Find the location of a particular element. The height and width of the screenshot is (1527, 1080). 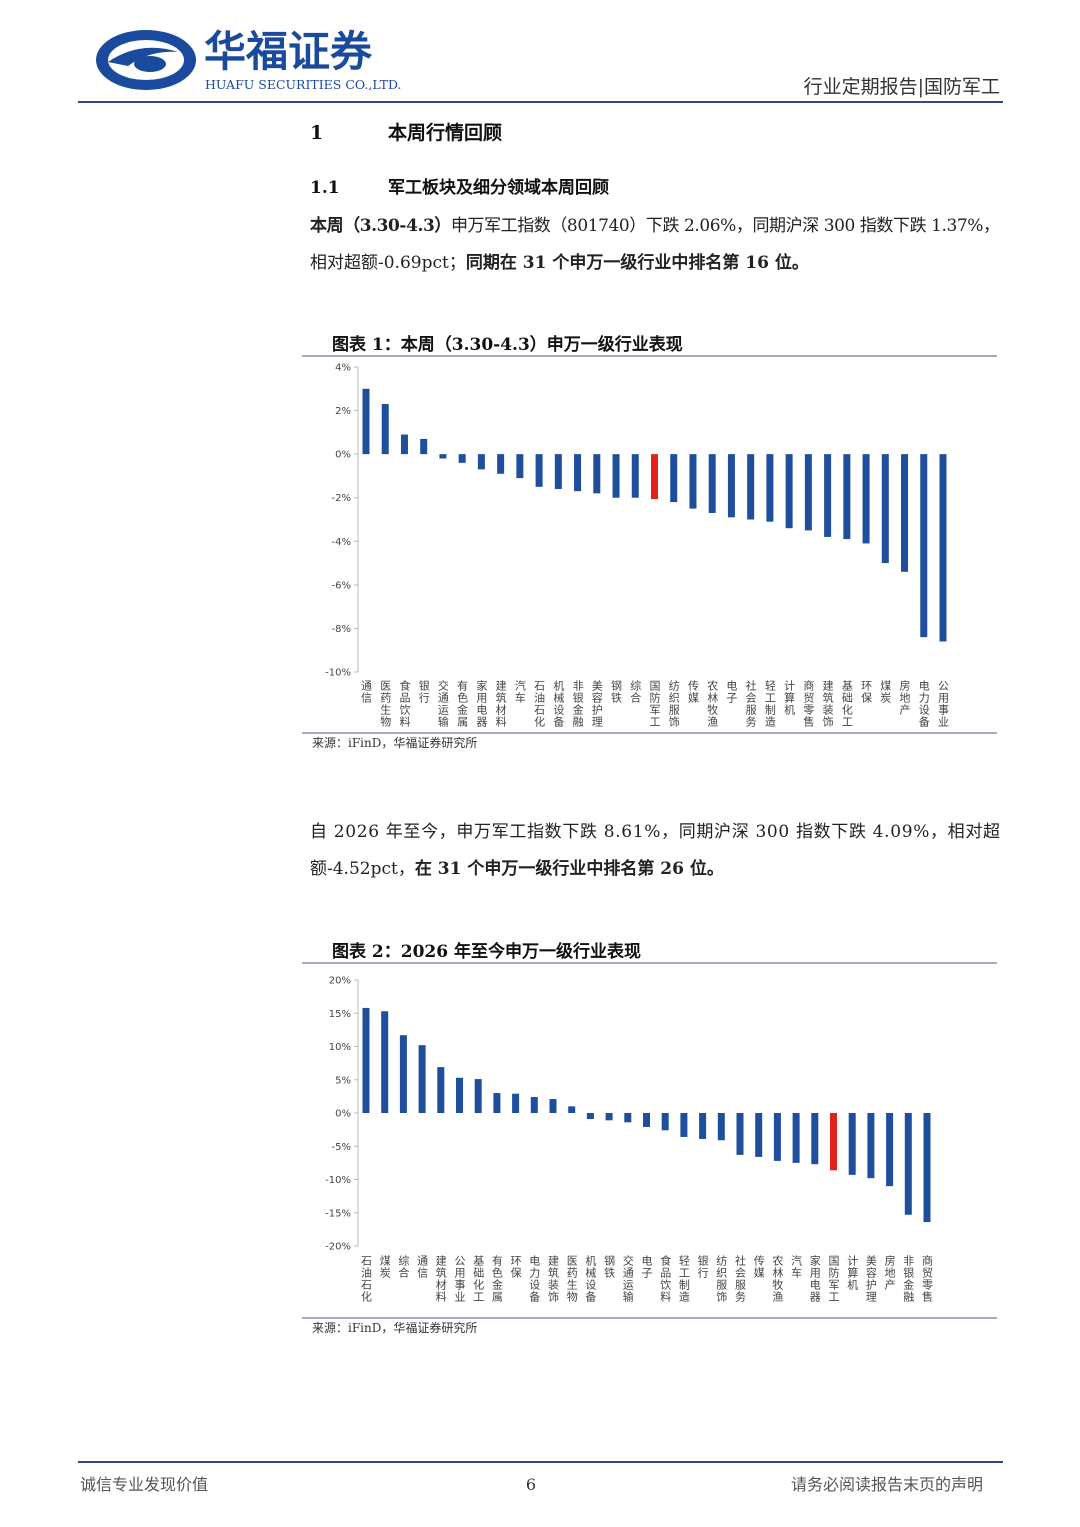

x-tick-label: 传媒 is located at coordinates (692, 692).